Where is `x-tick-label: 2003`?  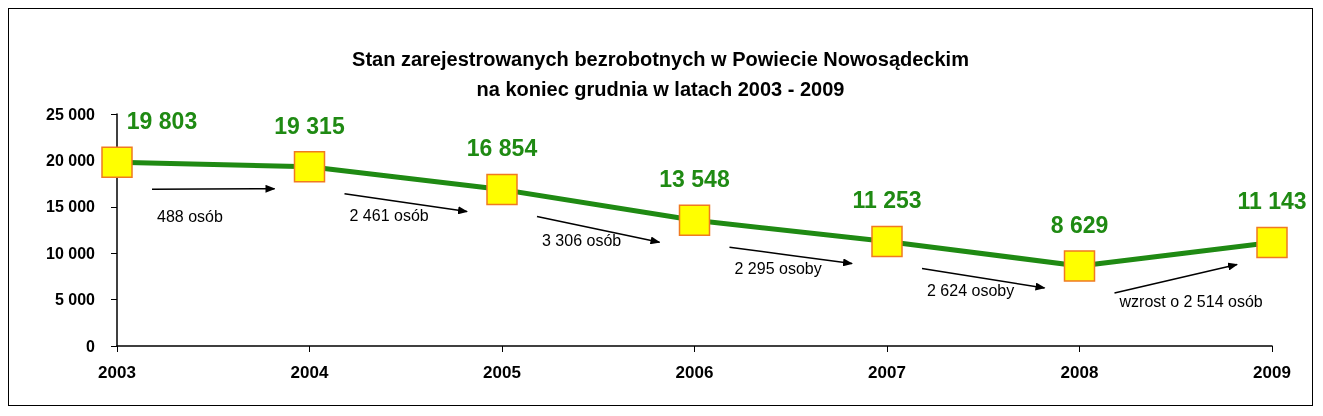 x-tick-label: 2003 is located at coordinates (117, 372).